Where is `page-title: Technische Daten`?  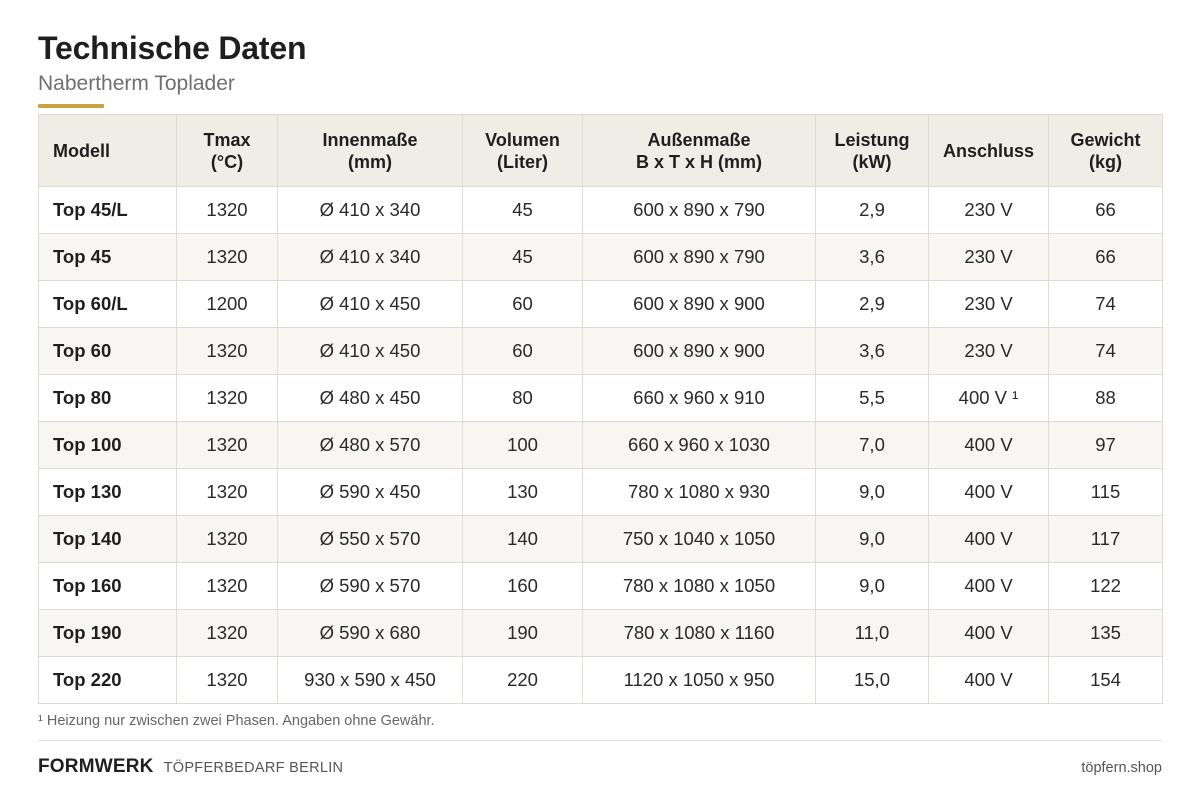
page-title: Technische Daten is located at coordinates (172, 48).